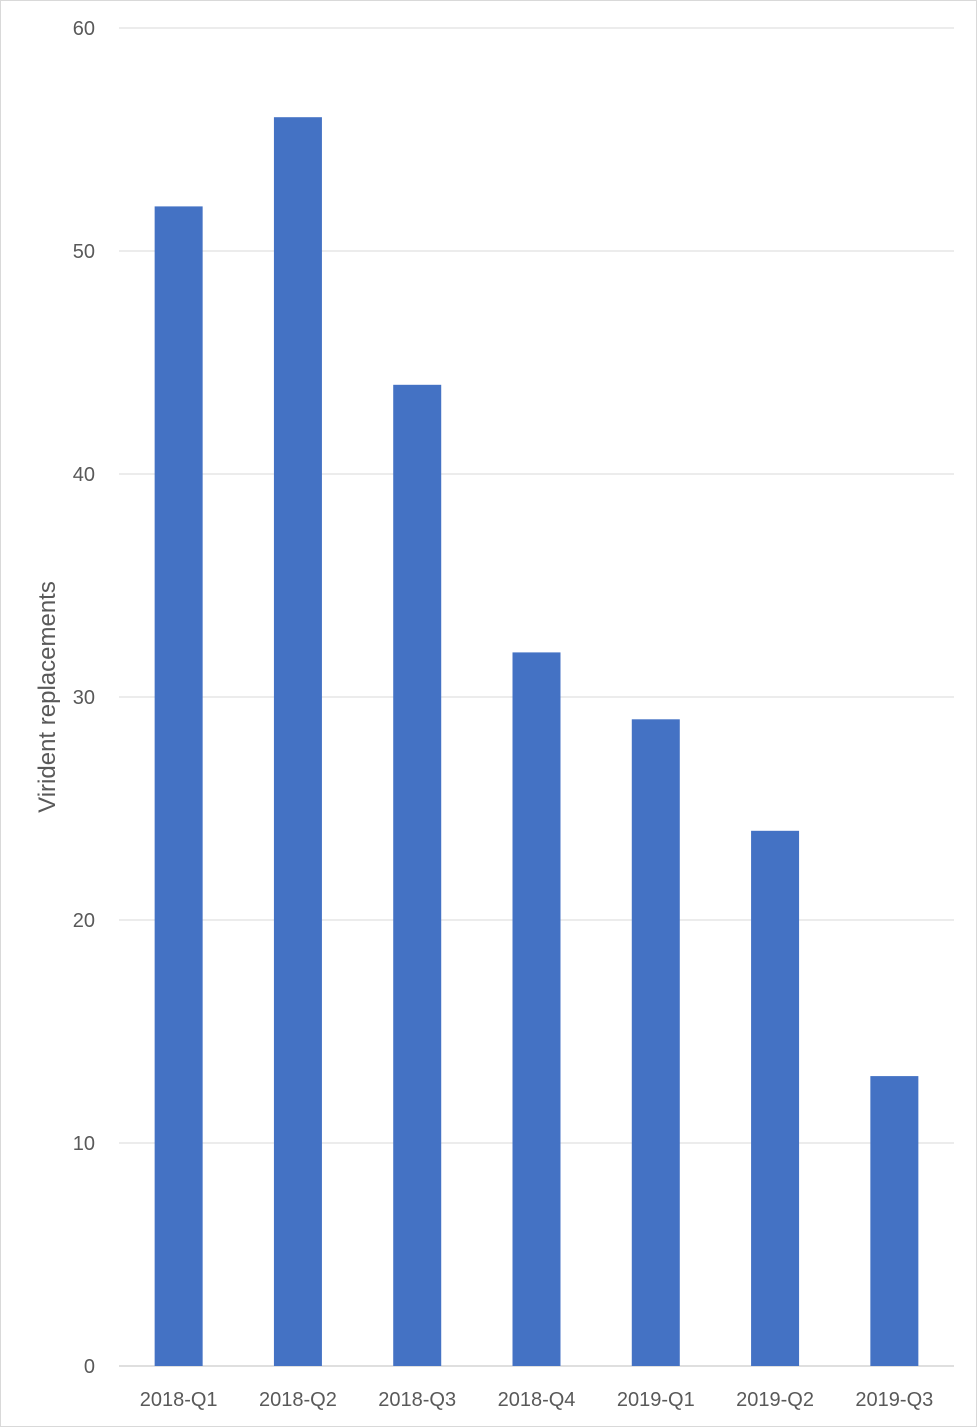 This screenshot has width=977, height=1427. I want to click on bar-2018-Q3, so click(417, 875).